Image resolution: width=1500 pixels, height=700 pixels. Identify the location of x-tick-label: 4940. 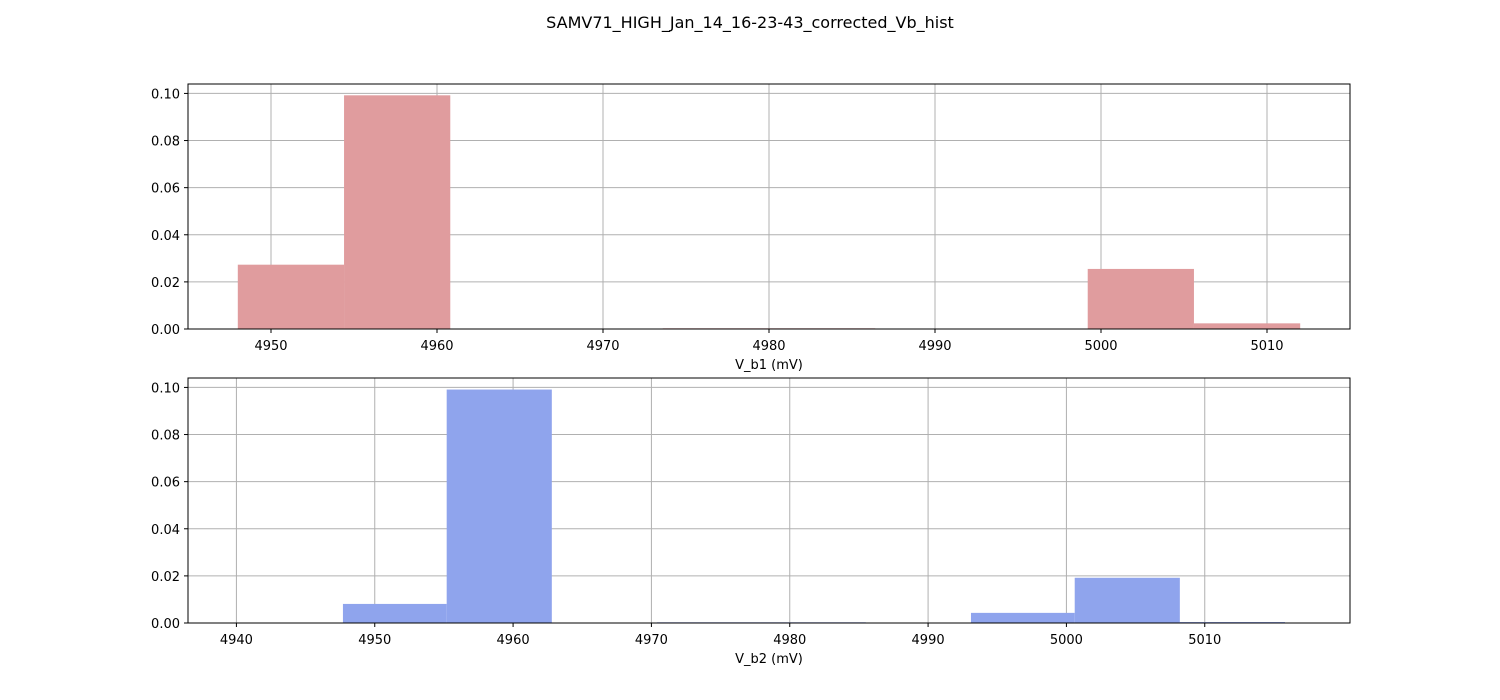
(236, 640).